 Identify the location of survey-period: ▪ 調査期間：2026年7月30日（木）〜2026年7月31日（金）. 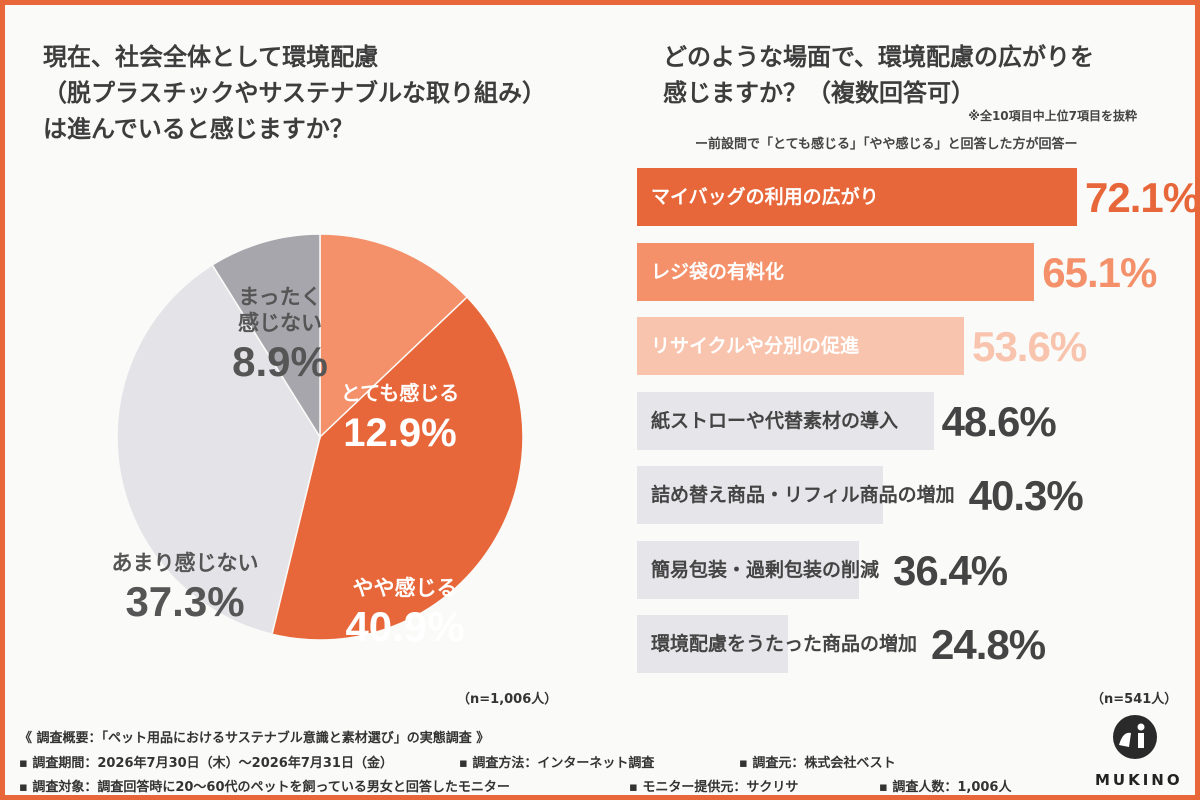
(206, 763).